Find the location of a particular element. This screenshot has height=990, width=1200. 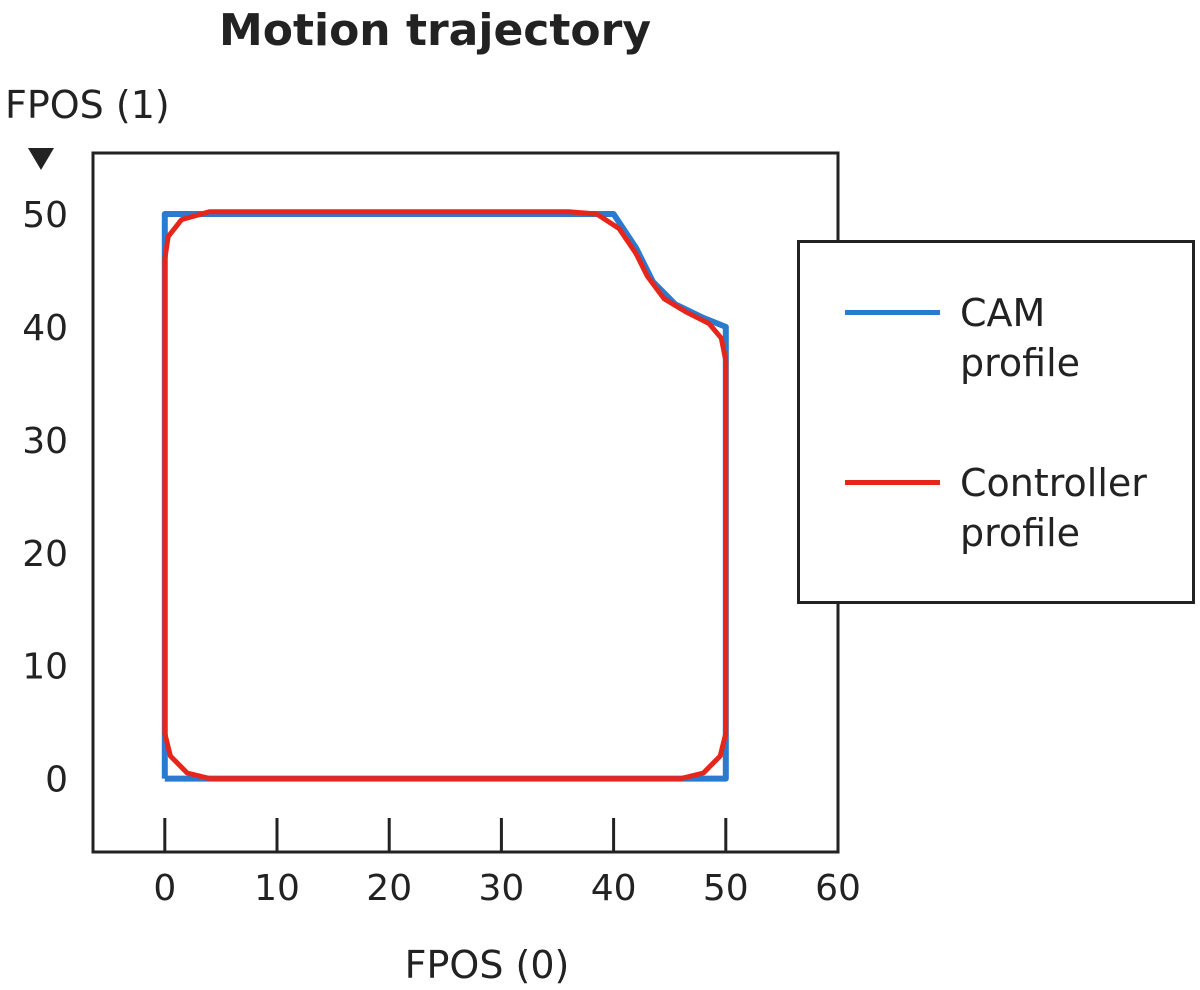

legend: CAM profile Controller profile is located at coordinates (996, 422).